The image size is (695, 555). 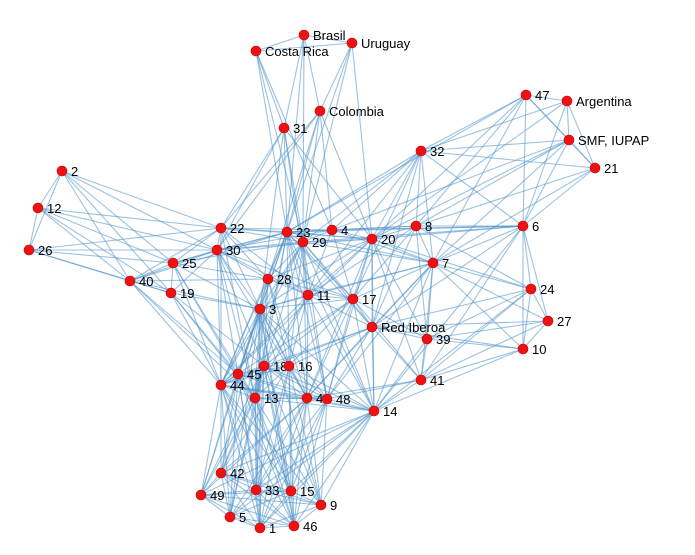 I want to click on node-16: 16, so click(x=297, y=366).